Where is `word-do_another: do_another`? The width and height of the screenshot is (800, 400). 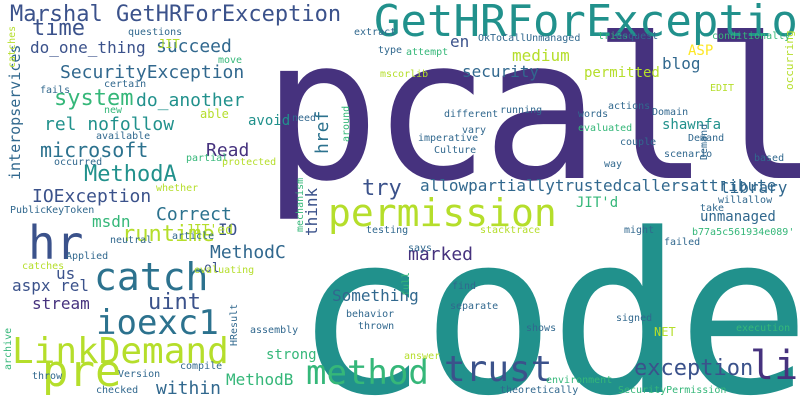
word-do_another: do_another is located at coordinates (190, 100).